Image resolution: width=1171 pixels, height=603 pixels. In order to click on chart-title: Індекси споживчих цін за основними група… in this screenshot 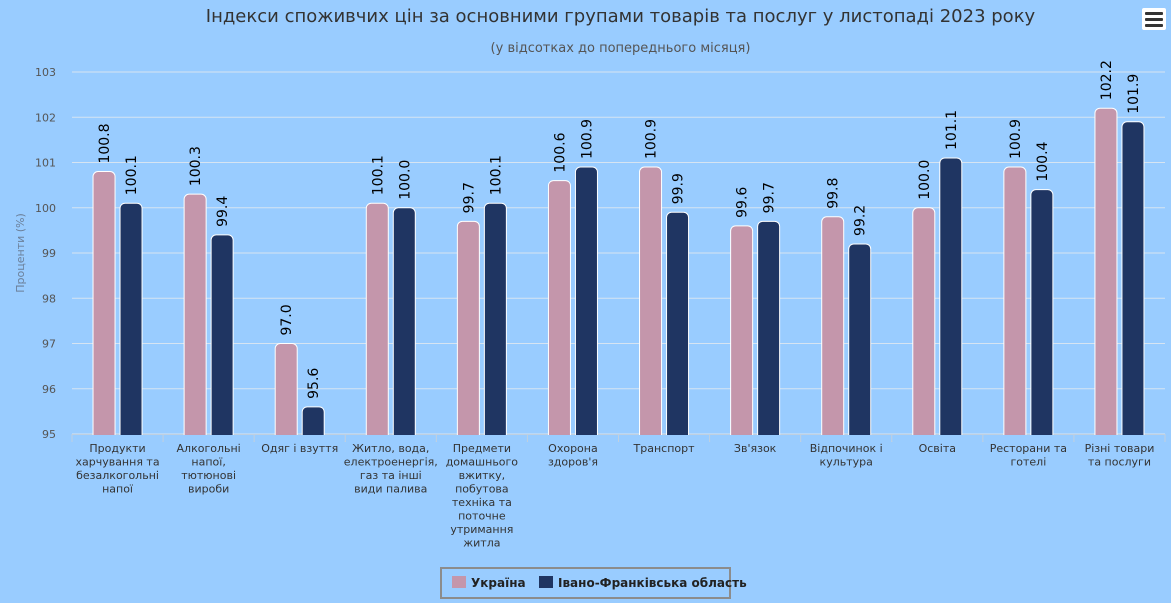, I will do `click(621, 16)`.